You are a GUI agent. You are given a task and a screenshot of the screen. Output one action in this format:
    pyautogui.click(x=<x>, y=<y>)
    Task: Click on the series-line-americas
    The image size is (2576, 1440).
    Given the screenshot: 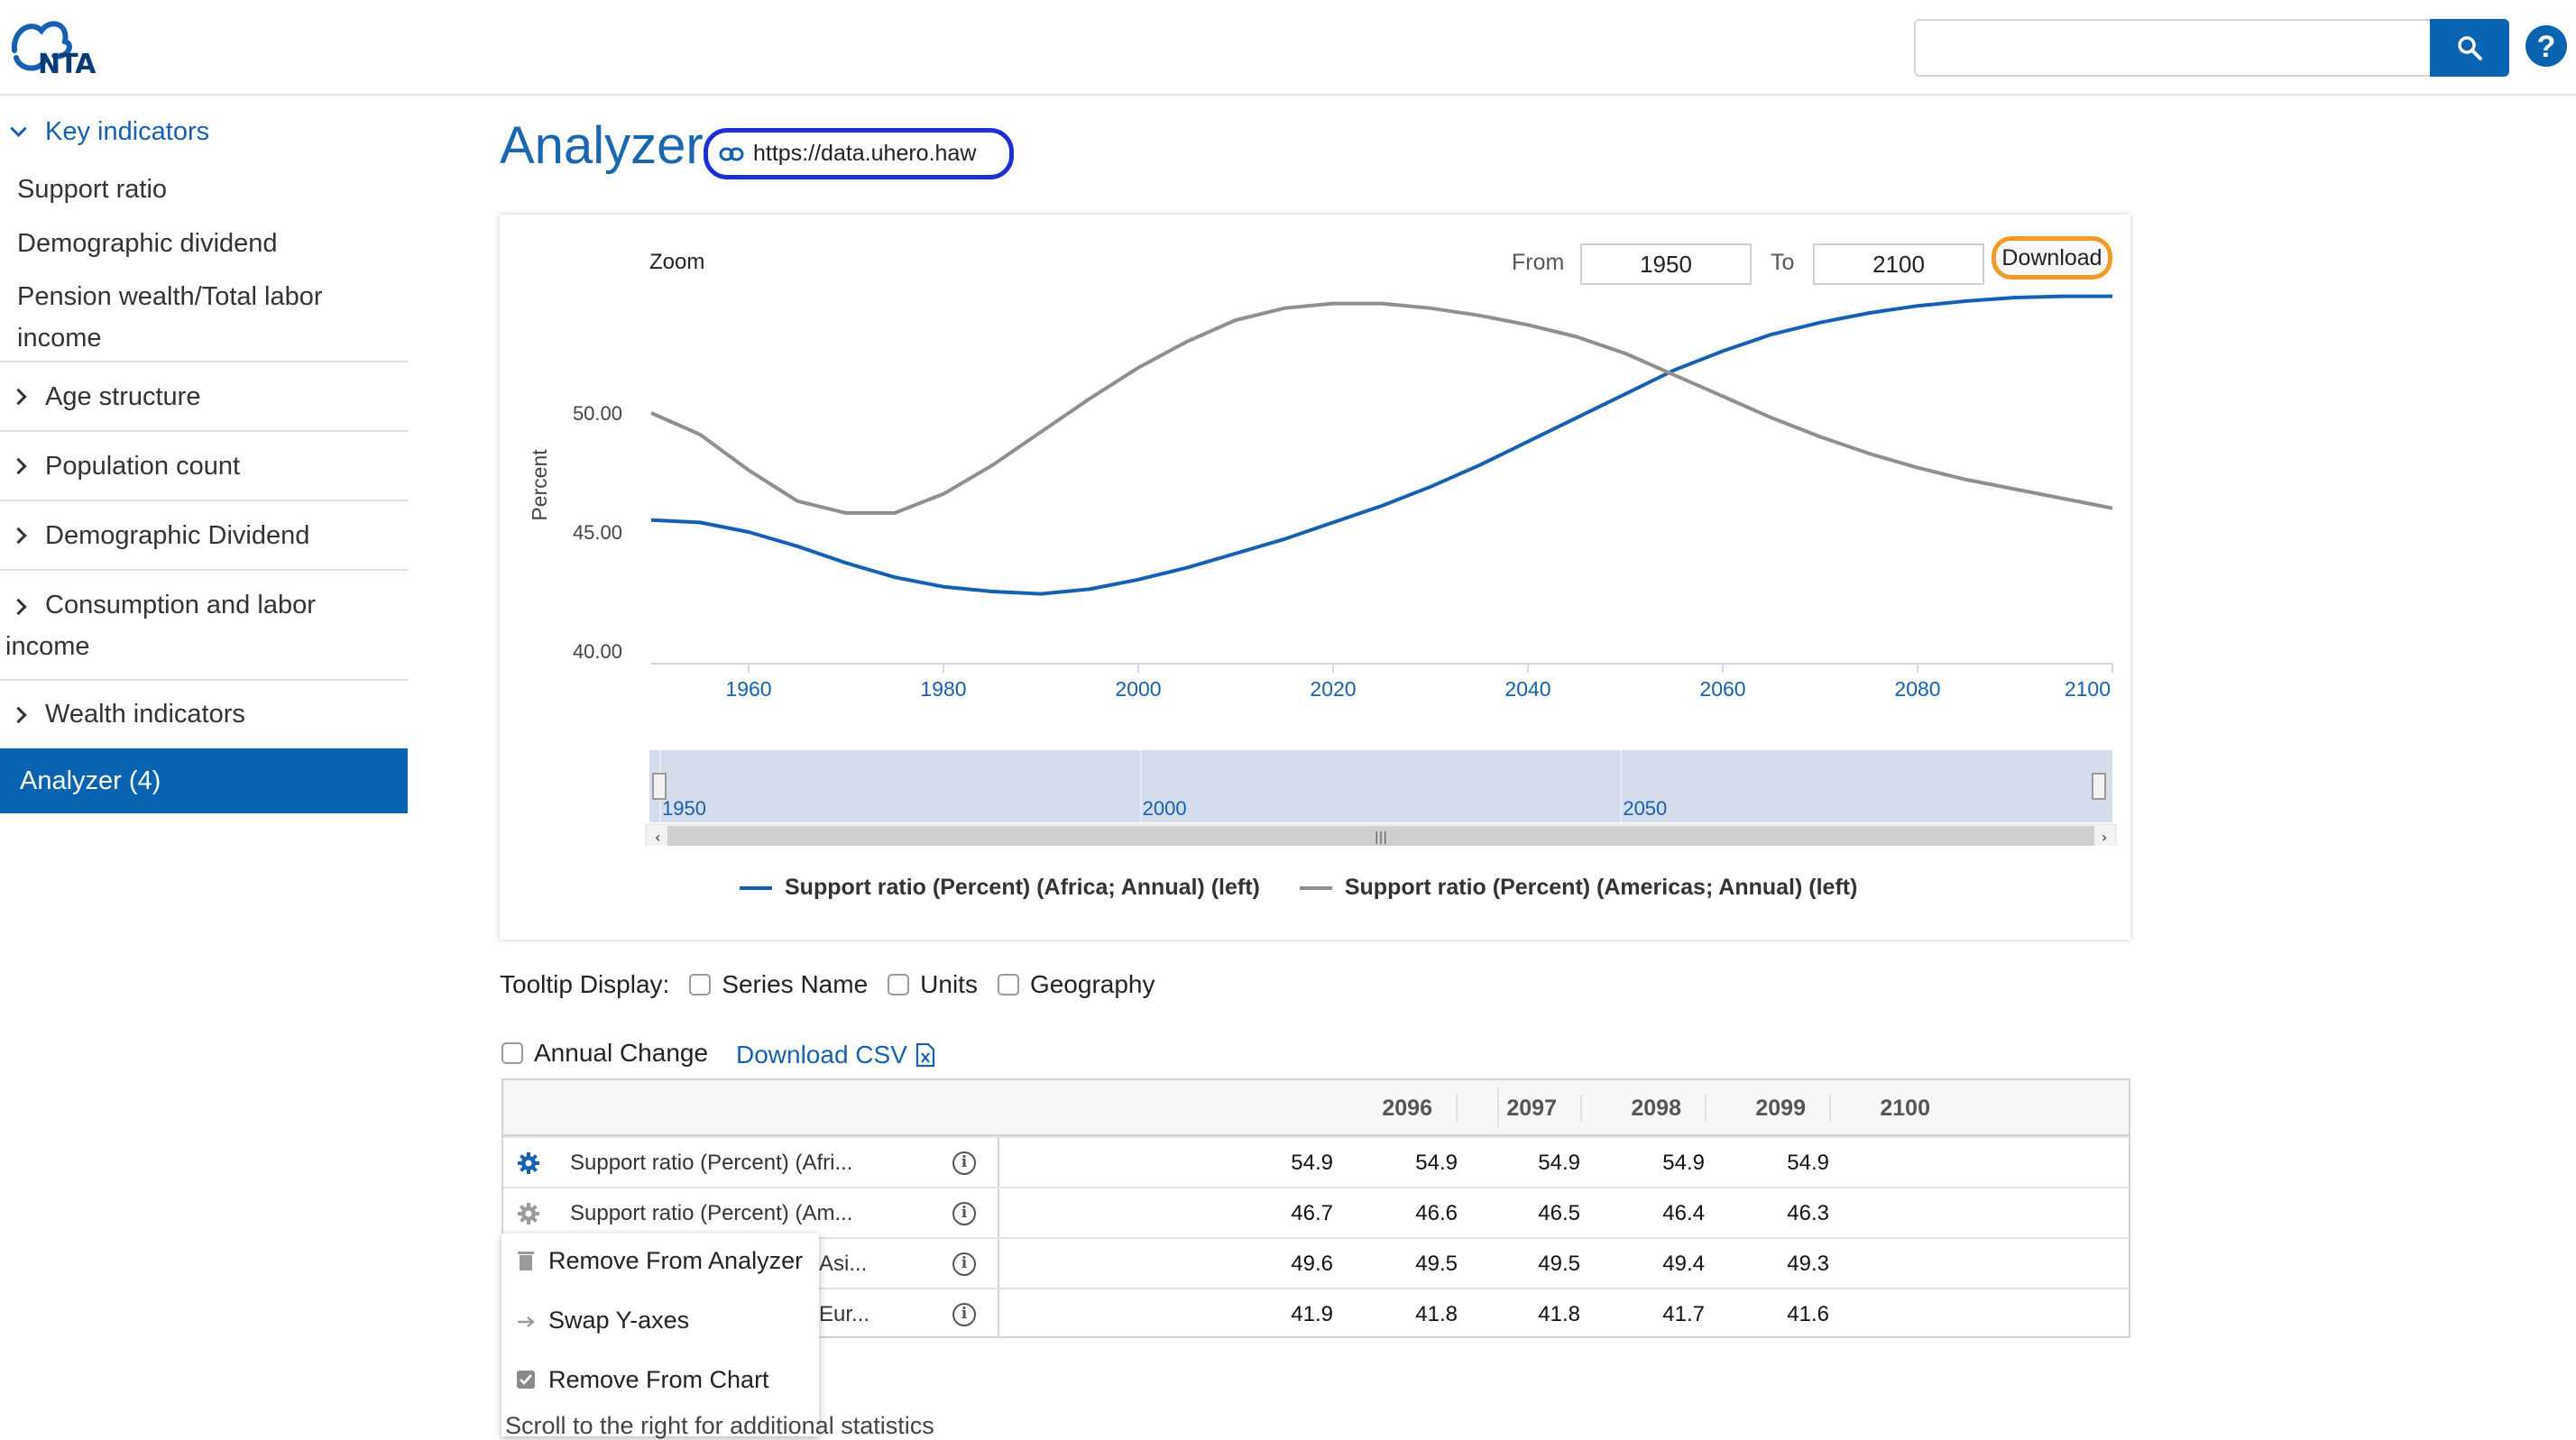 What is the action you would take?
    pyautogui.click(x=1382, y=408)
    